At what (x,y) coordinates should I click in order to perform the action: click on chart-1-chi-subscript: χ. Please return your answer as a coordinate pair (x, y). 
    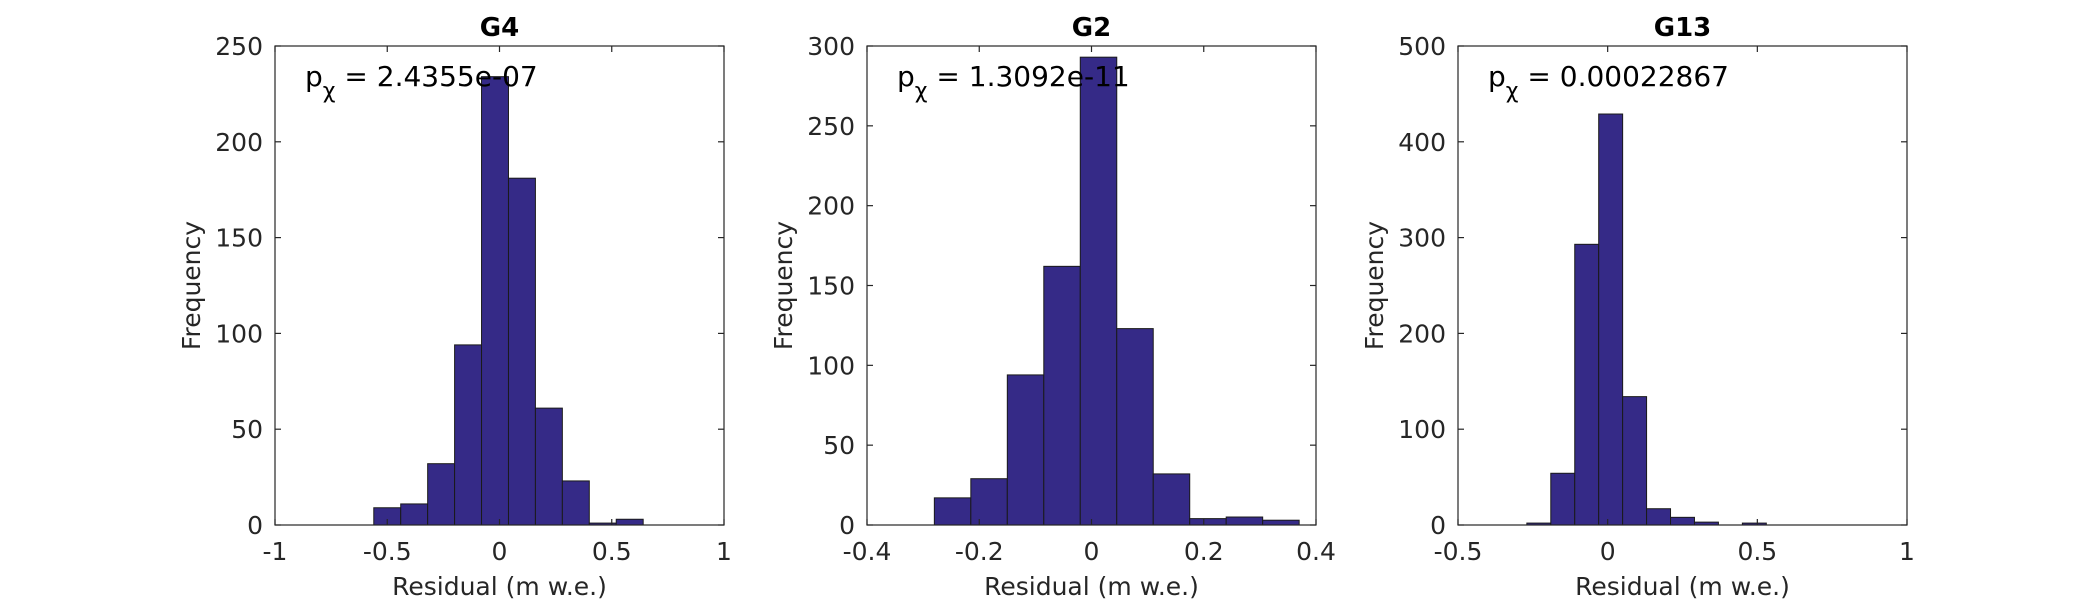
    Looking at the image, I should click on (329, 91).